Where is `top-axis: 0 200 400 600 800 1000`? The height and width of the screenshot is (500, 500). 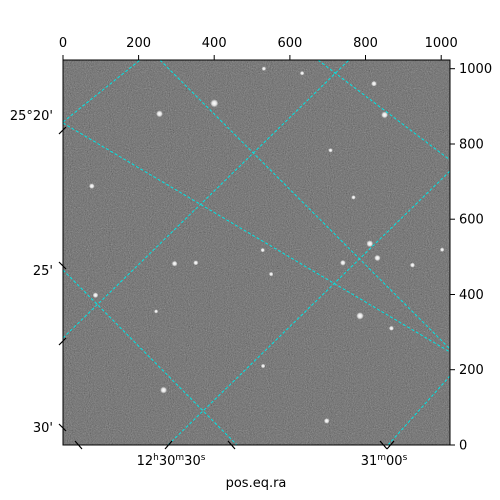
top-axis: 0 200 400 600 800 1000 is located at coordinates (258, 48).